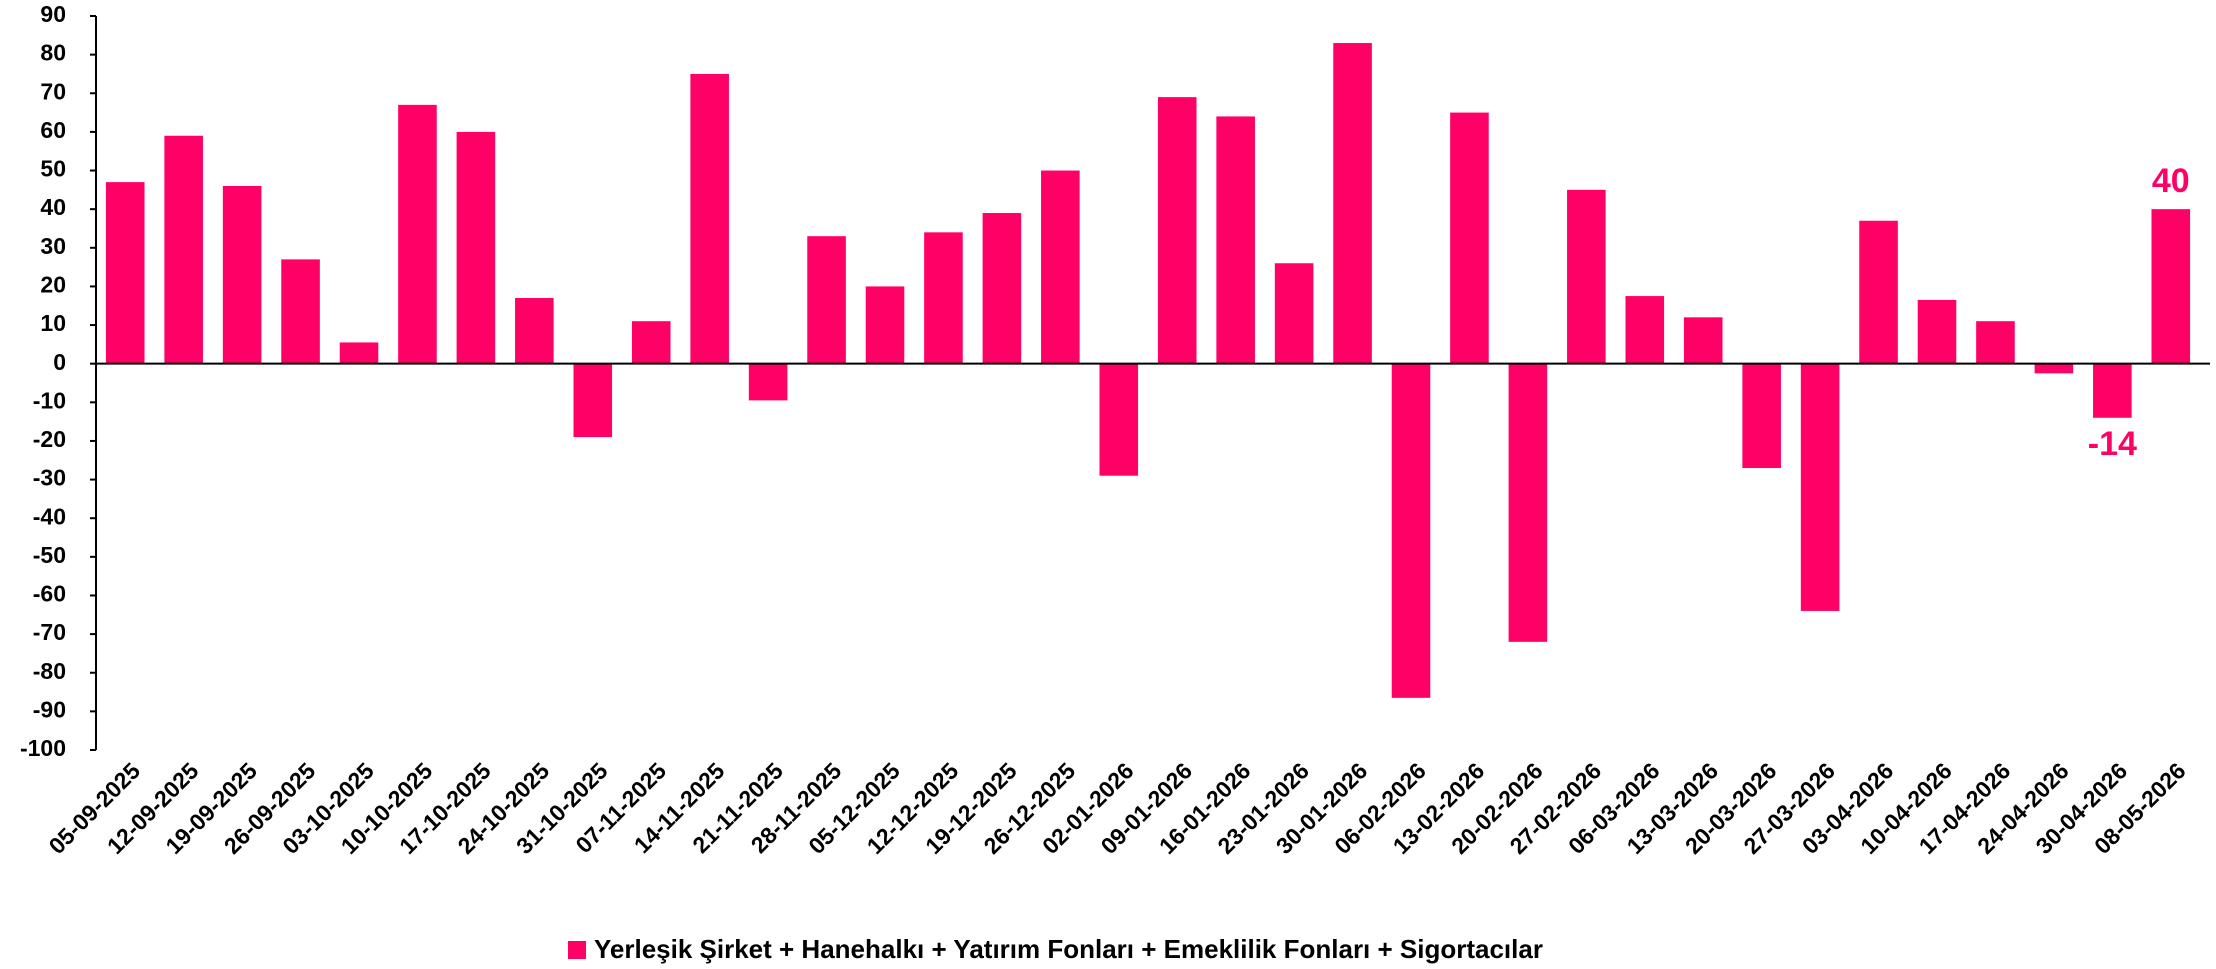 The image size is (2216, 969). What do you see at coordinates (53, 323) in the screenshot?
I see `y-tick-label: 10` at bounding box center [53, 323].